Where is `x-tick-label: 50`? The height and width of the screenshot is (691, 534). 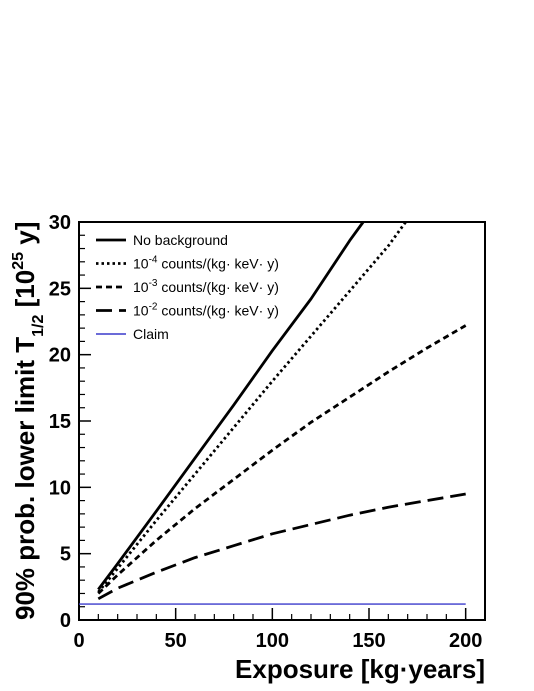
x-tick-label: 50 is located at coordinates (176, 641).